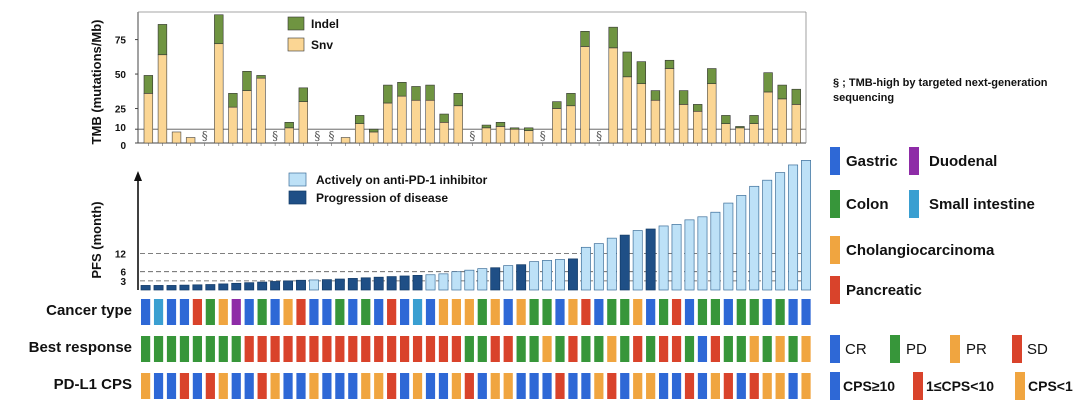 The height and width of the screenshot is (405, 1080). I want to click on tmb-legend-swatch-snv, so click(296, 44).